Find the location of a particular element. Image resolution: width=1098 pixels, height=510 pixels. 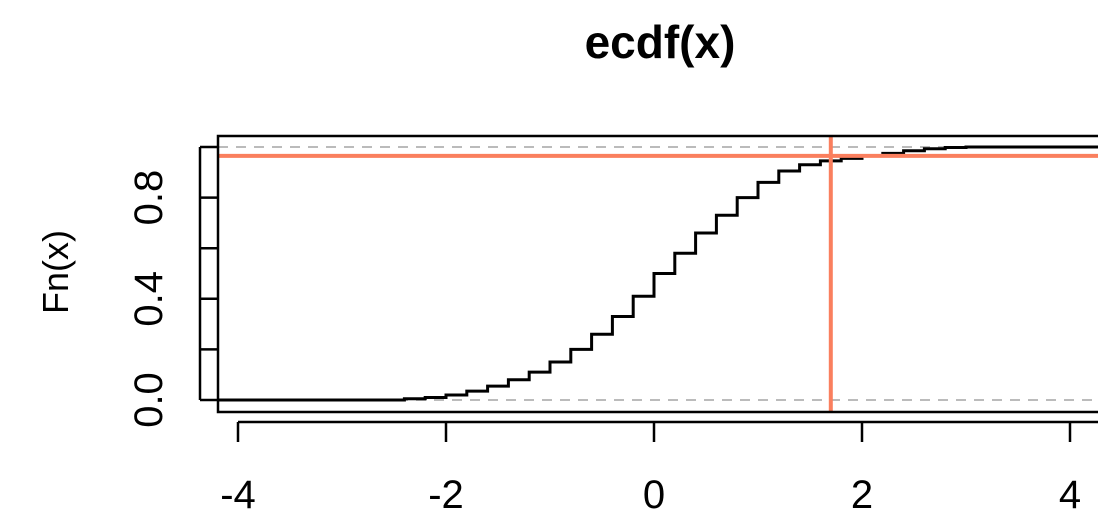

x-tick-label: -2 is located at coordinates (446, 491).